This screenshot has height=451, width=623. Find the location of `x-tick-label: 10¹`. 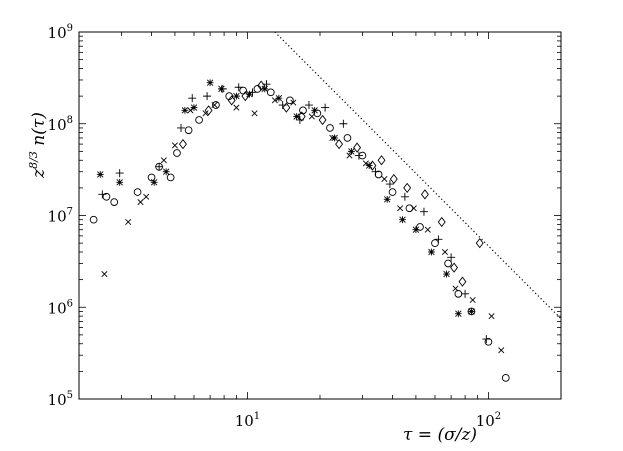

x-tick-label: 10¹ is located at coordinates (247, 420).